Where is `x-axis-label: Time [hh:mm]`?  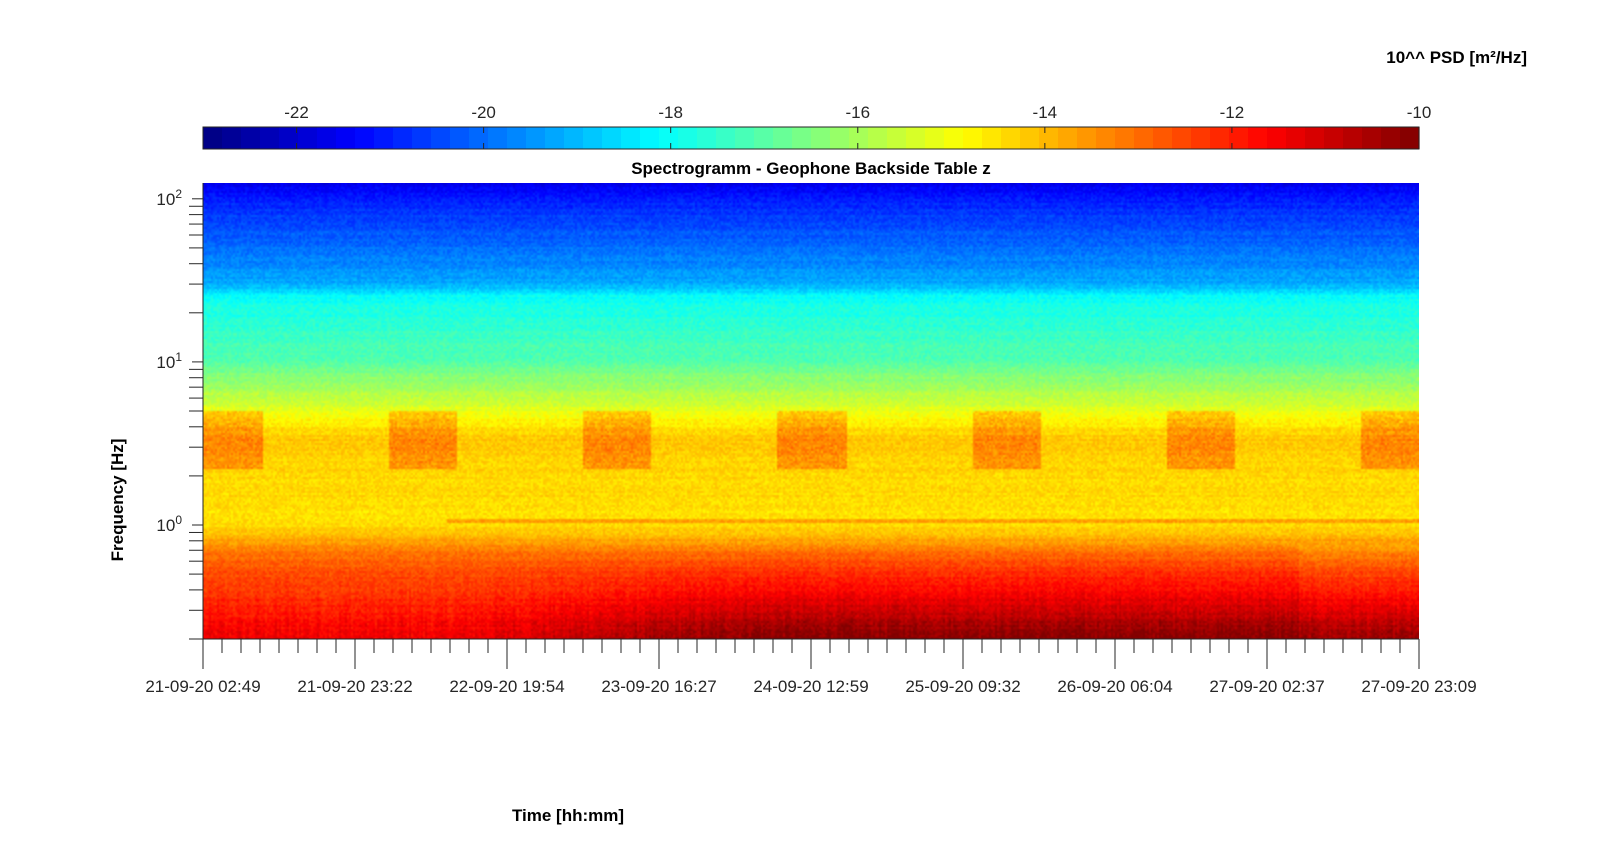
x-axis-label: Time [hh:mm] is located at coordinates (568, 815).